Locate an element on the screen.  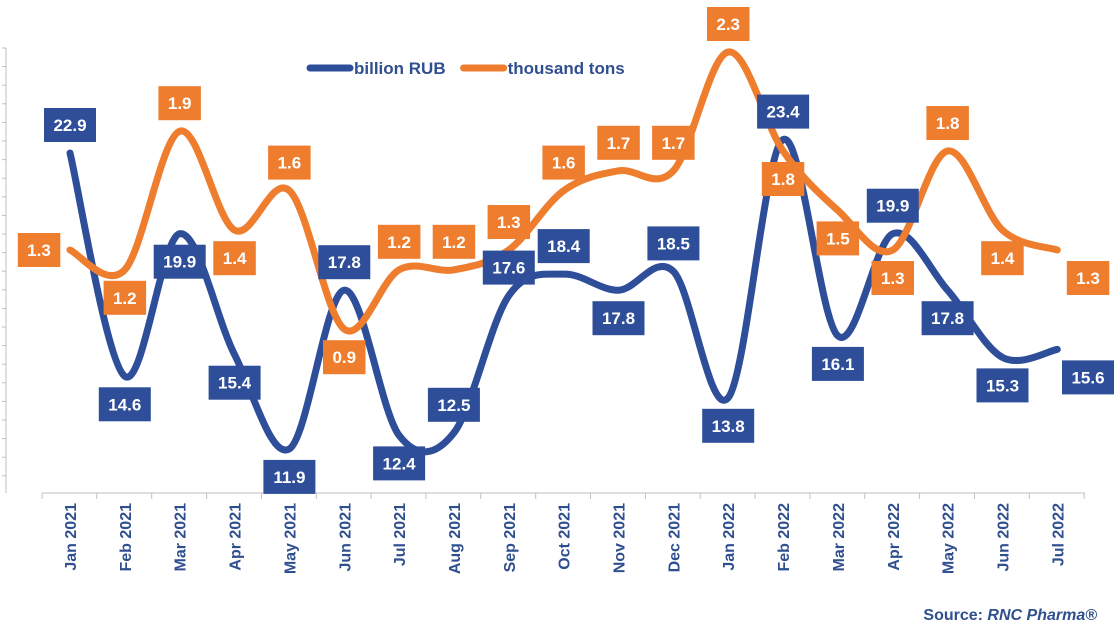
legend-item-billion-rub: billion RUB is located at coordinates (376, 68).